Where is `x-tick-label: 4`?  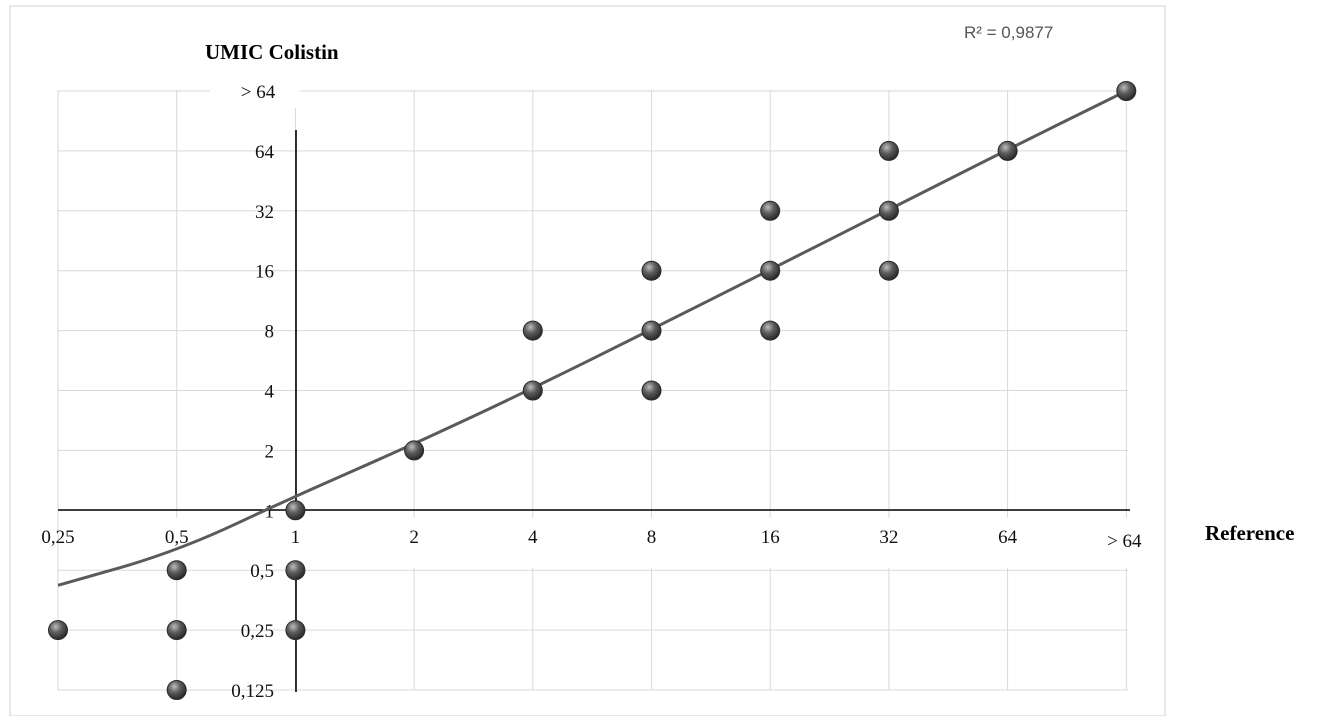
x-tick-label: 4 is located at coordinates (533, 537).